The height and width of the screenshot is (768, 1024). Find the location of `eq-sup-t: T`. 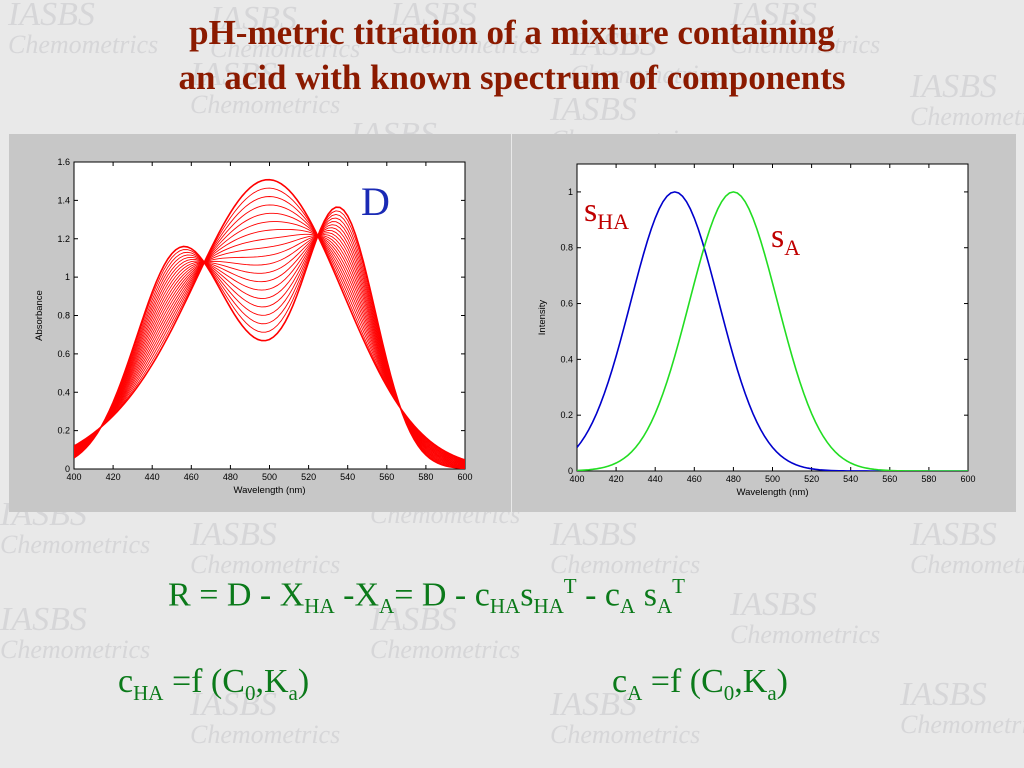

eq-sup-t: T is located at coordinates (570, 586).